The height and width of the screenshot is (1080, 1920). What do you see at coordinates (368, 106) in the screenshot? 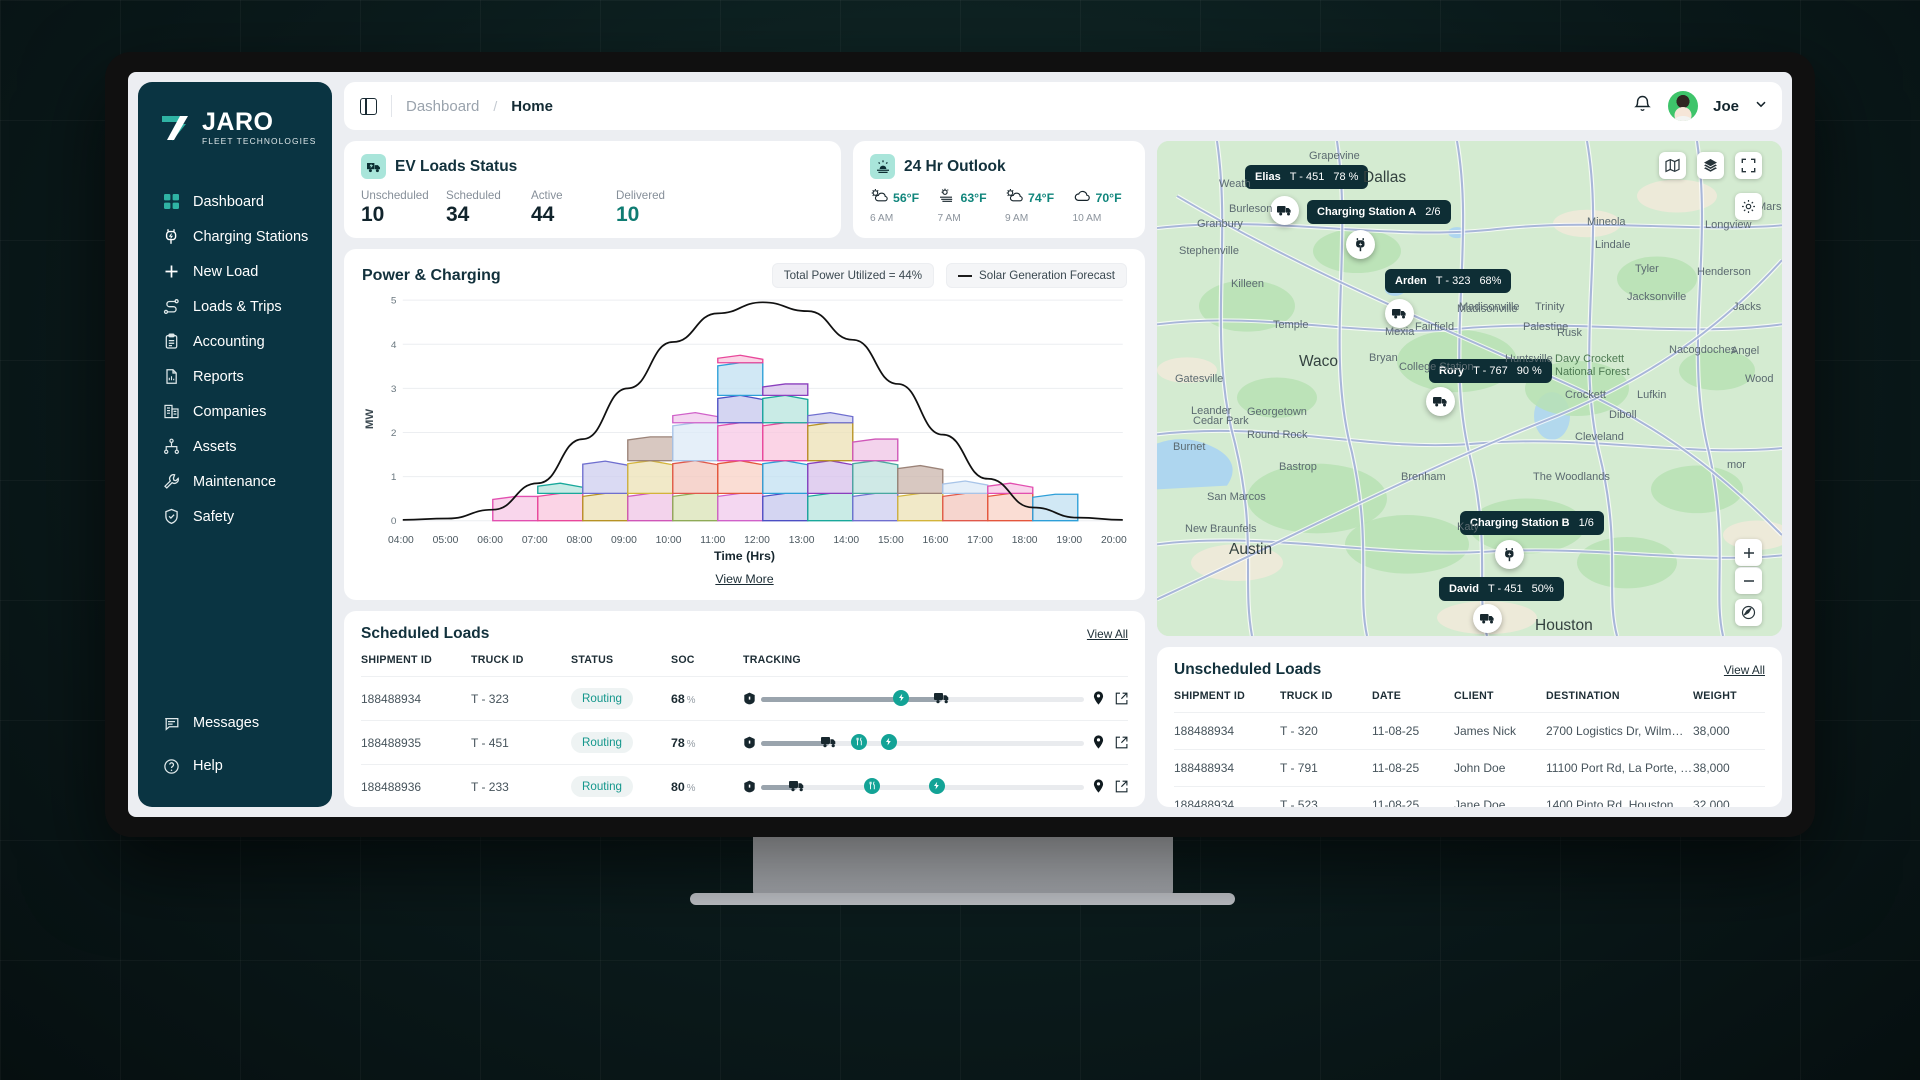
I see `toggle-sidebar-icon` at bounding box center [368, 106].